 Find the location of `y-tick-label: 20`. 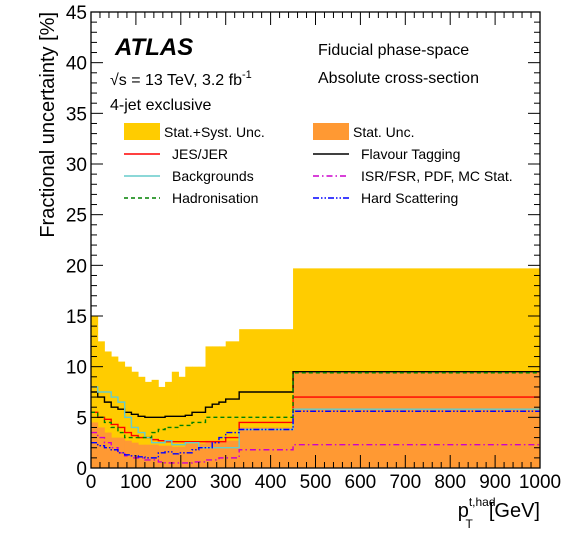

y-tick-label: 20 is located at coordinates (76, 266).